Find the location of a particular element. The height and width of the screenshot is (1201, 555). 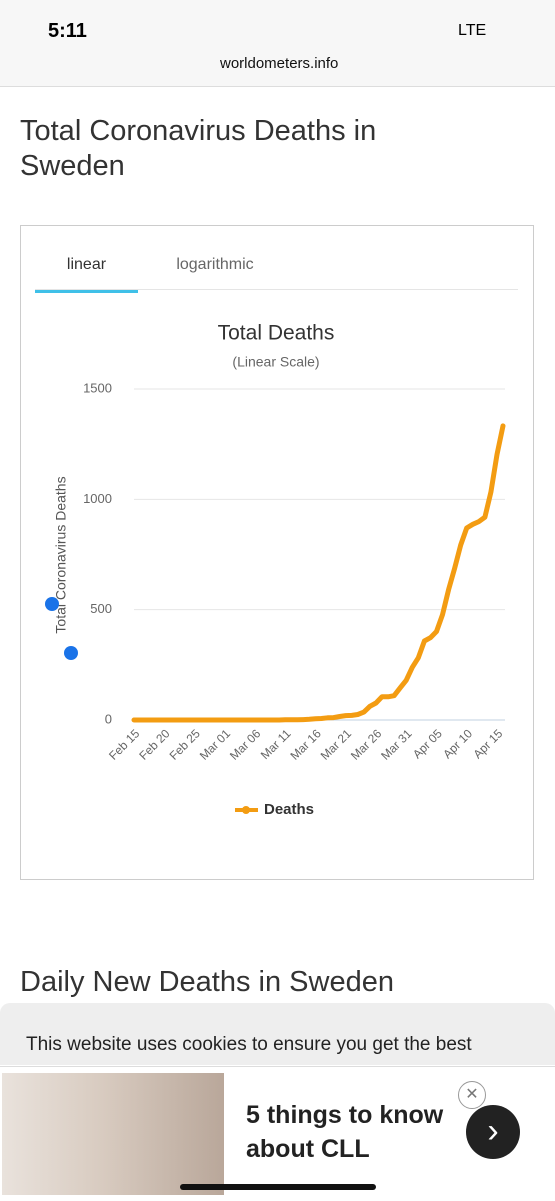

x-tick-label: Mar 11 is located at coordinates (276, 744).